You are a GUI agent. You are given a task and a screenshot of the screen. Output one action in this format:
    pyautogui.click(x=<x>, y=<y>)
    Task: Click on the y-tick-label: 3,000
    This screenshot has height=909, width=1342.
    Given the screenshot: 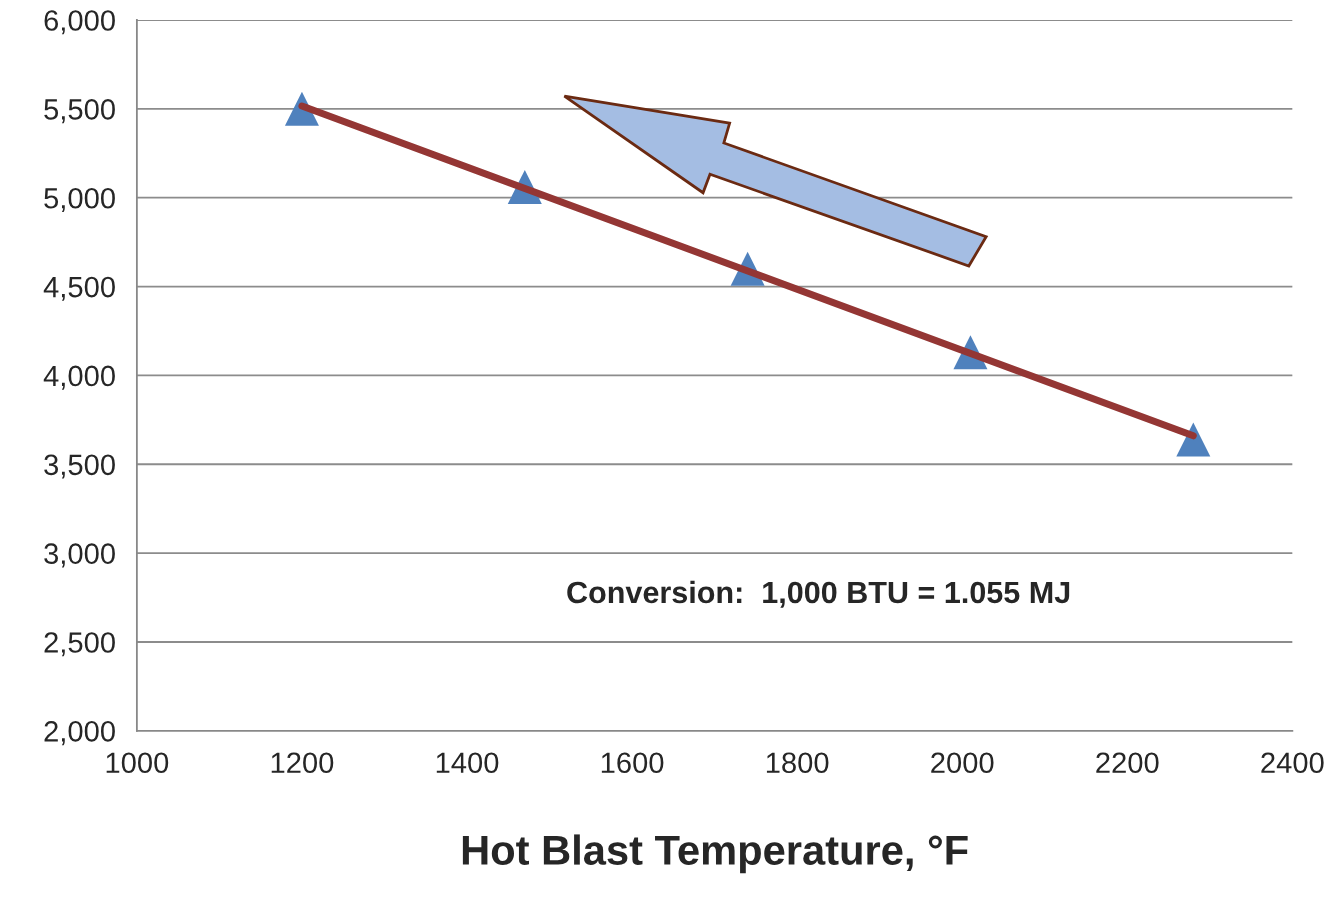 What is the action you would take?
    pyautogui.click(x=79, y=555)
    